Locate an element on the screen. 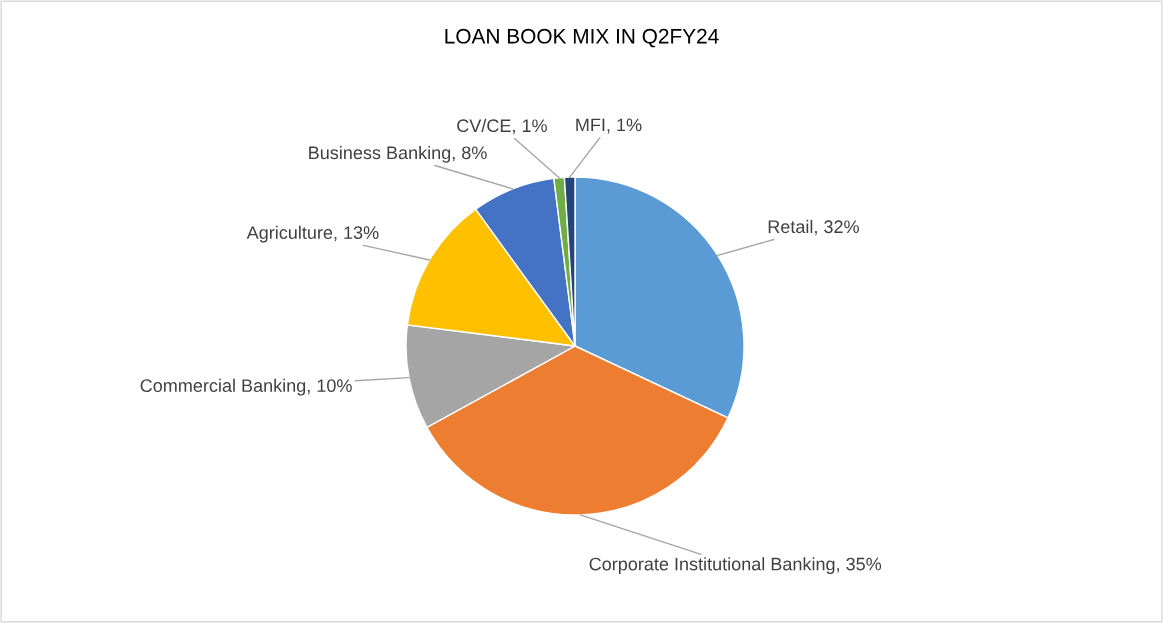 The width and height of the screenshot is (1163, 623). slice-label: Corporate Institutional Banking, 35% is located at coordinates (735, 566).